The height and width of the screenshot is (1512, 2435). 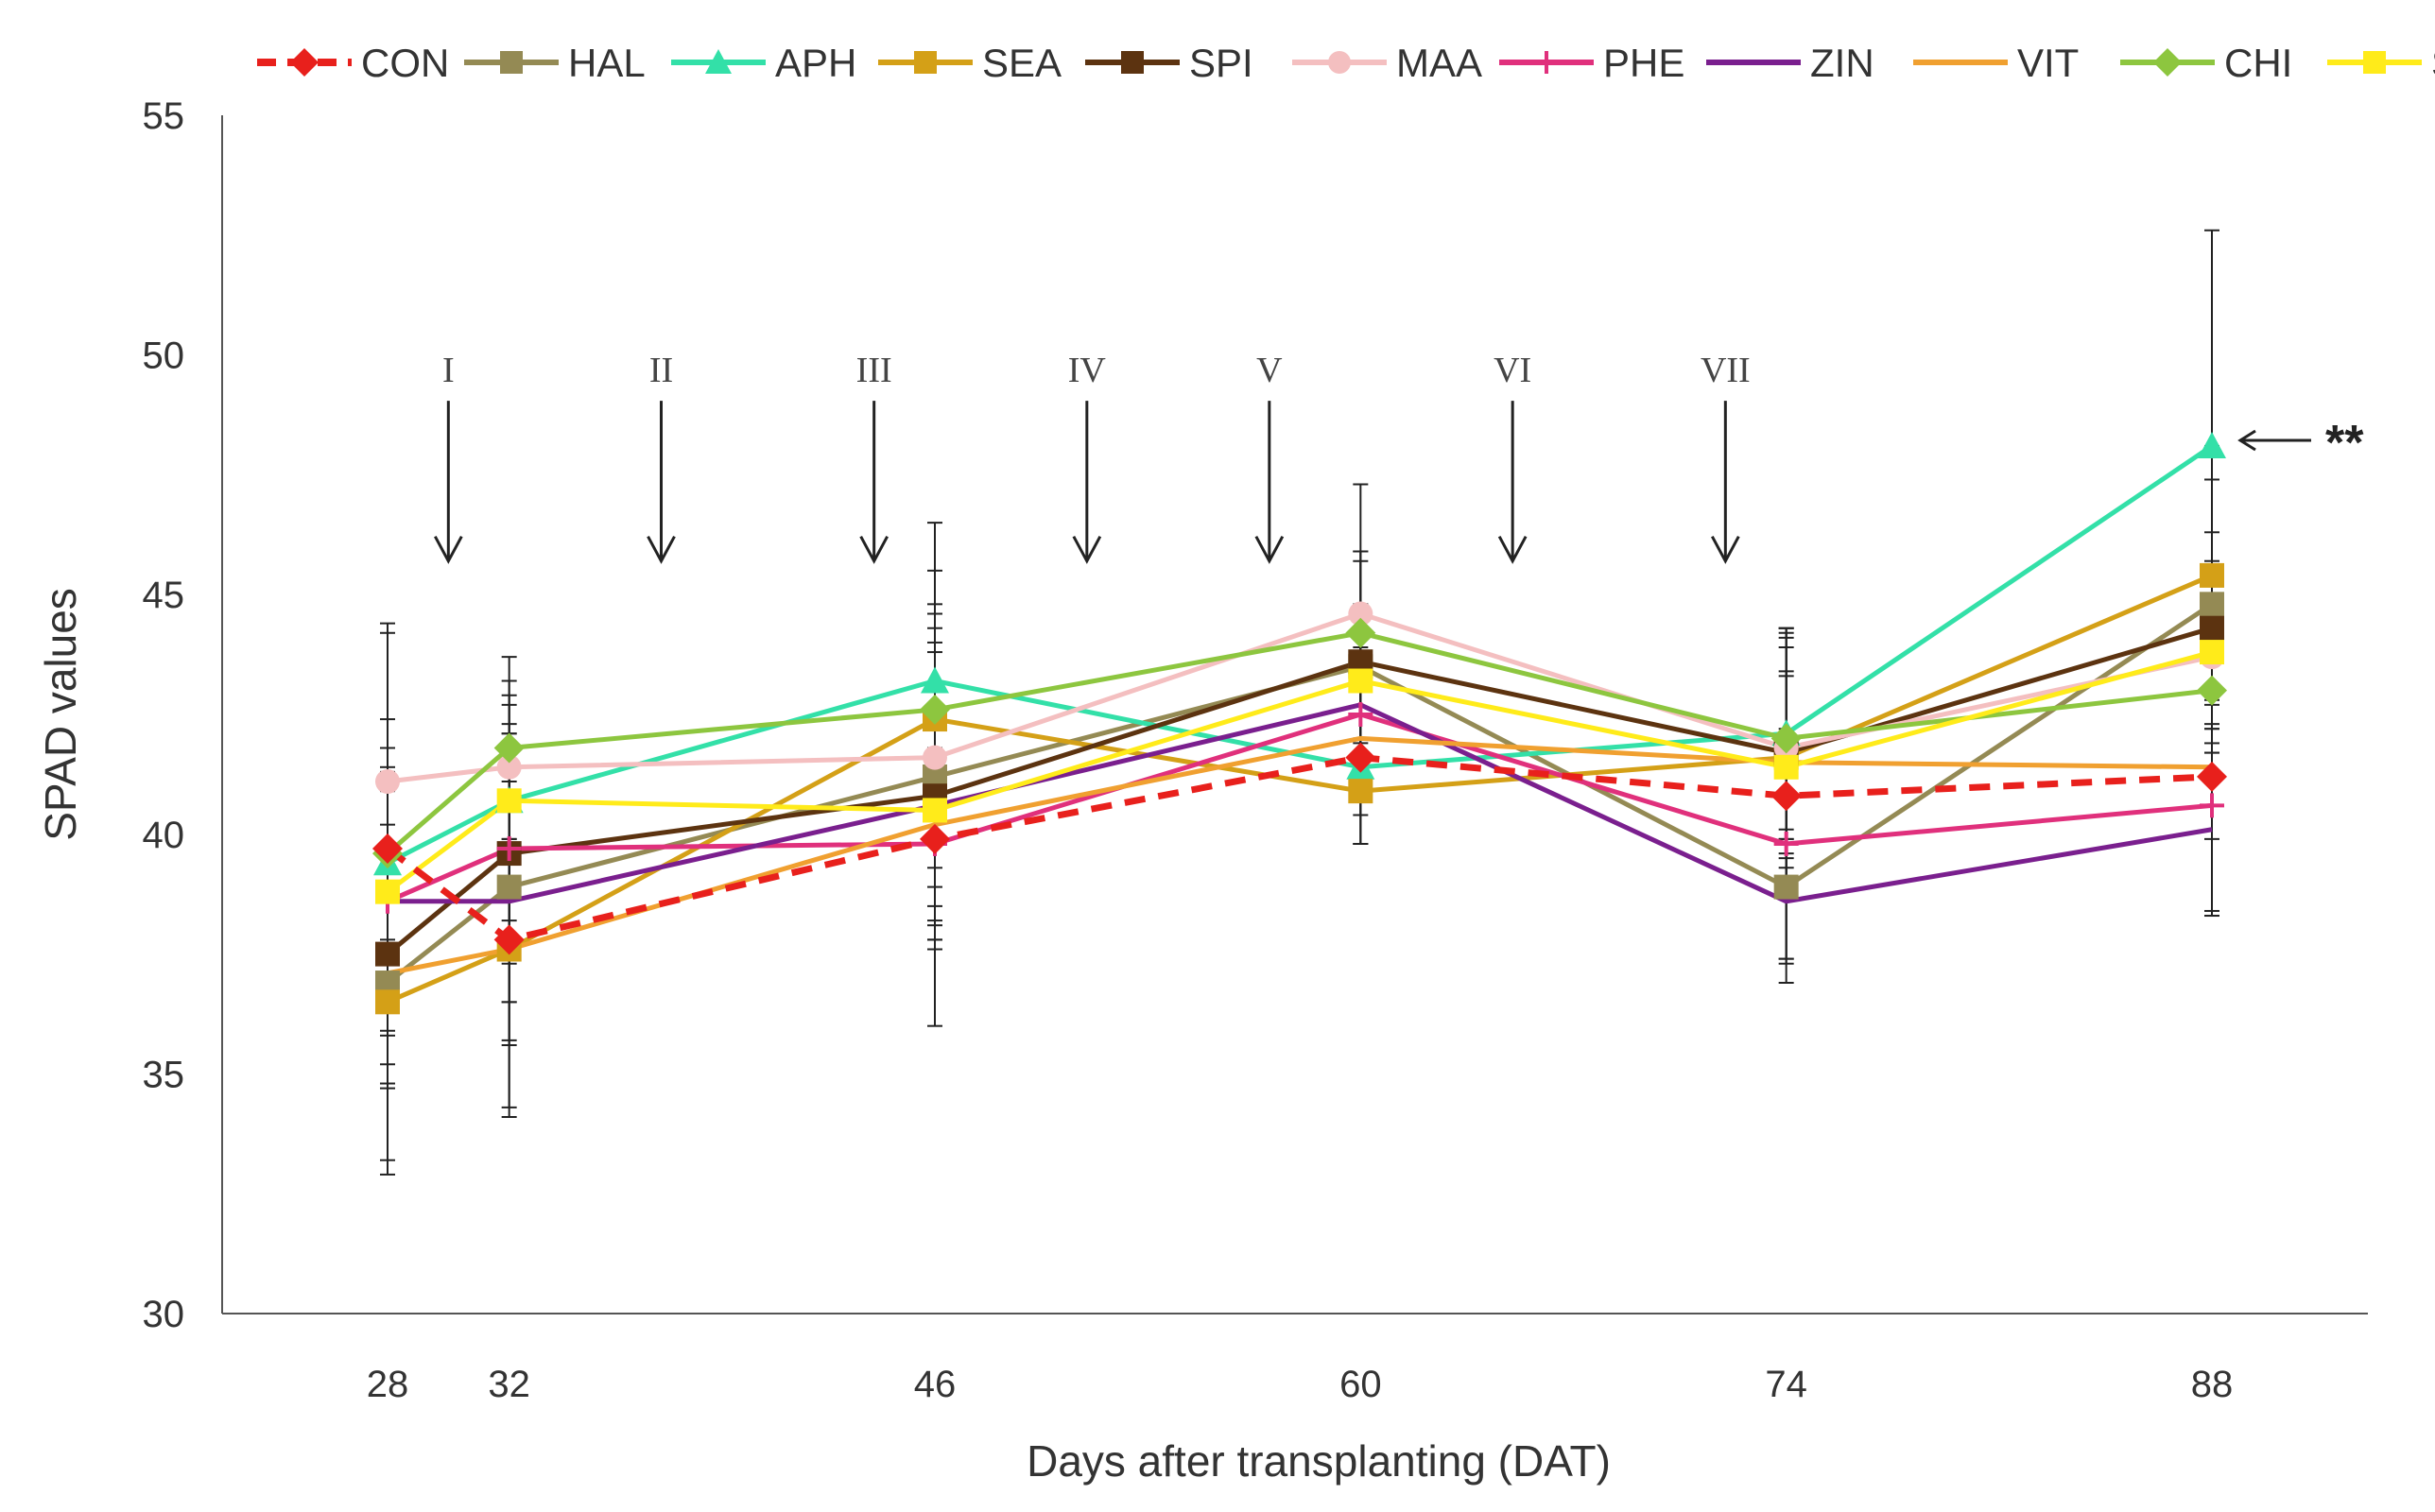 I want to click on x-tick-label: 46, so click(x=935, y=1384).